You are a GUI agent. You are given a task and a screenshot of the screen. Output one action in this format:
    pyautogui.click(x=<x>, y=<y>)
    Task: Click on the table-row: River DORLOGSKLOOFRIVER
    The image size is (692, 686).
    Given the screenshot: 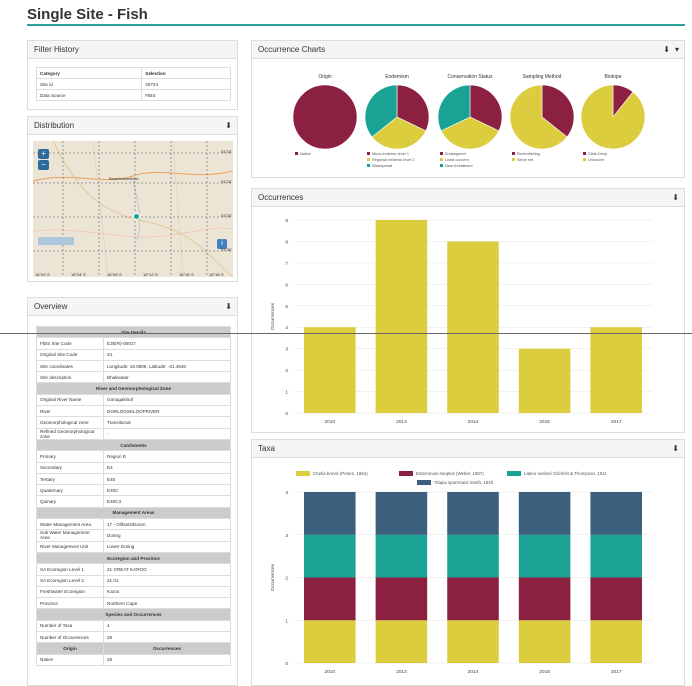 What is the action you would take?
    pyautogui.click(x=133, y=411)
    